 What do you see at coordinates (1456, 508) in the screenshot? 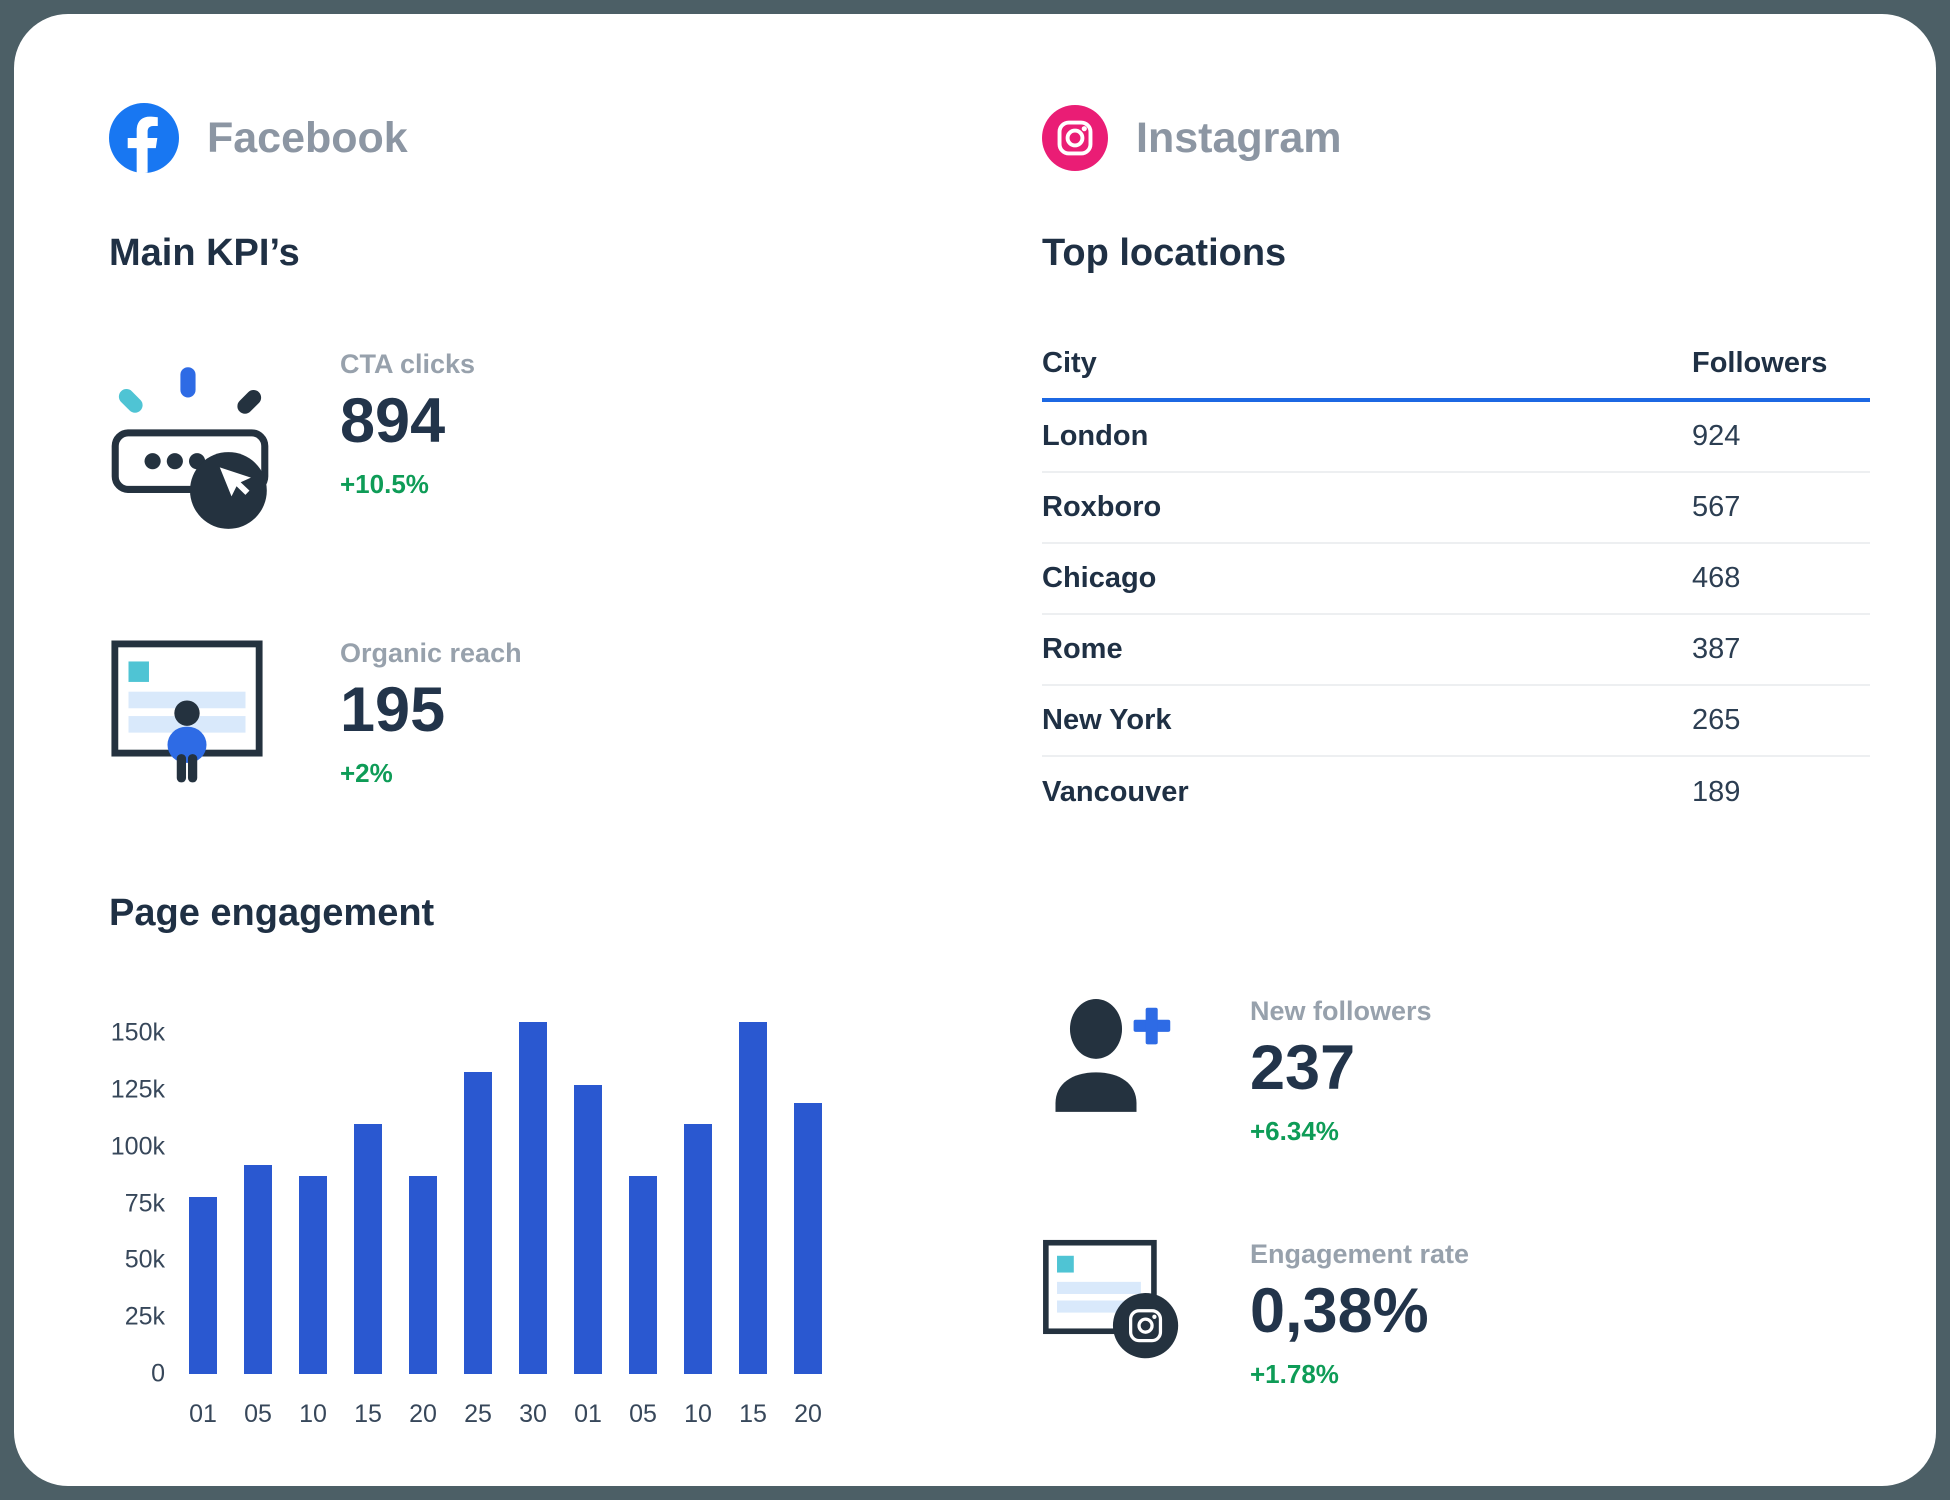
I see `table-row: Roxboro 567` at bounding box center [1456, 508].